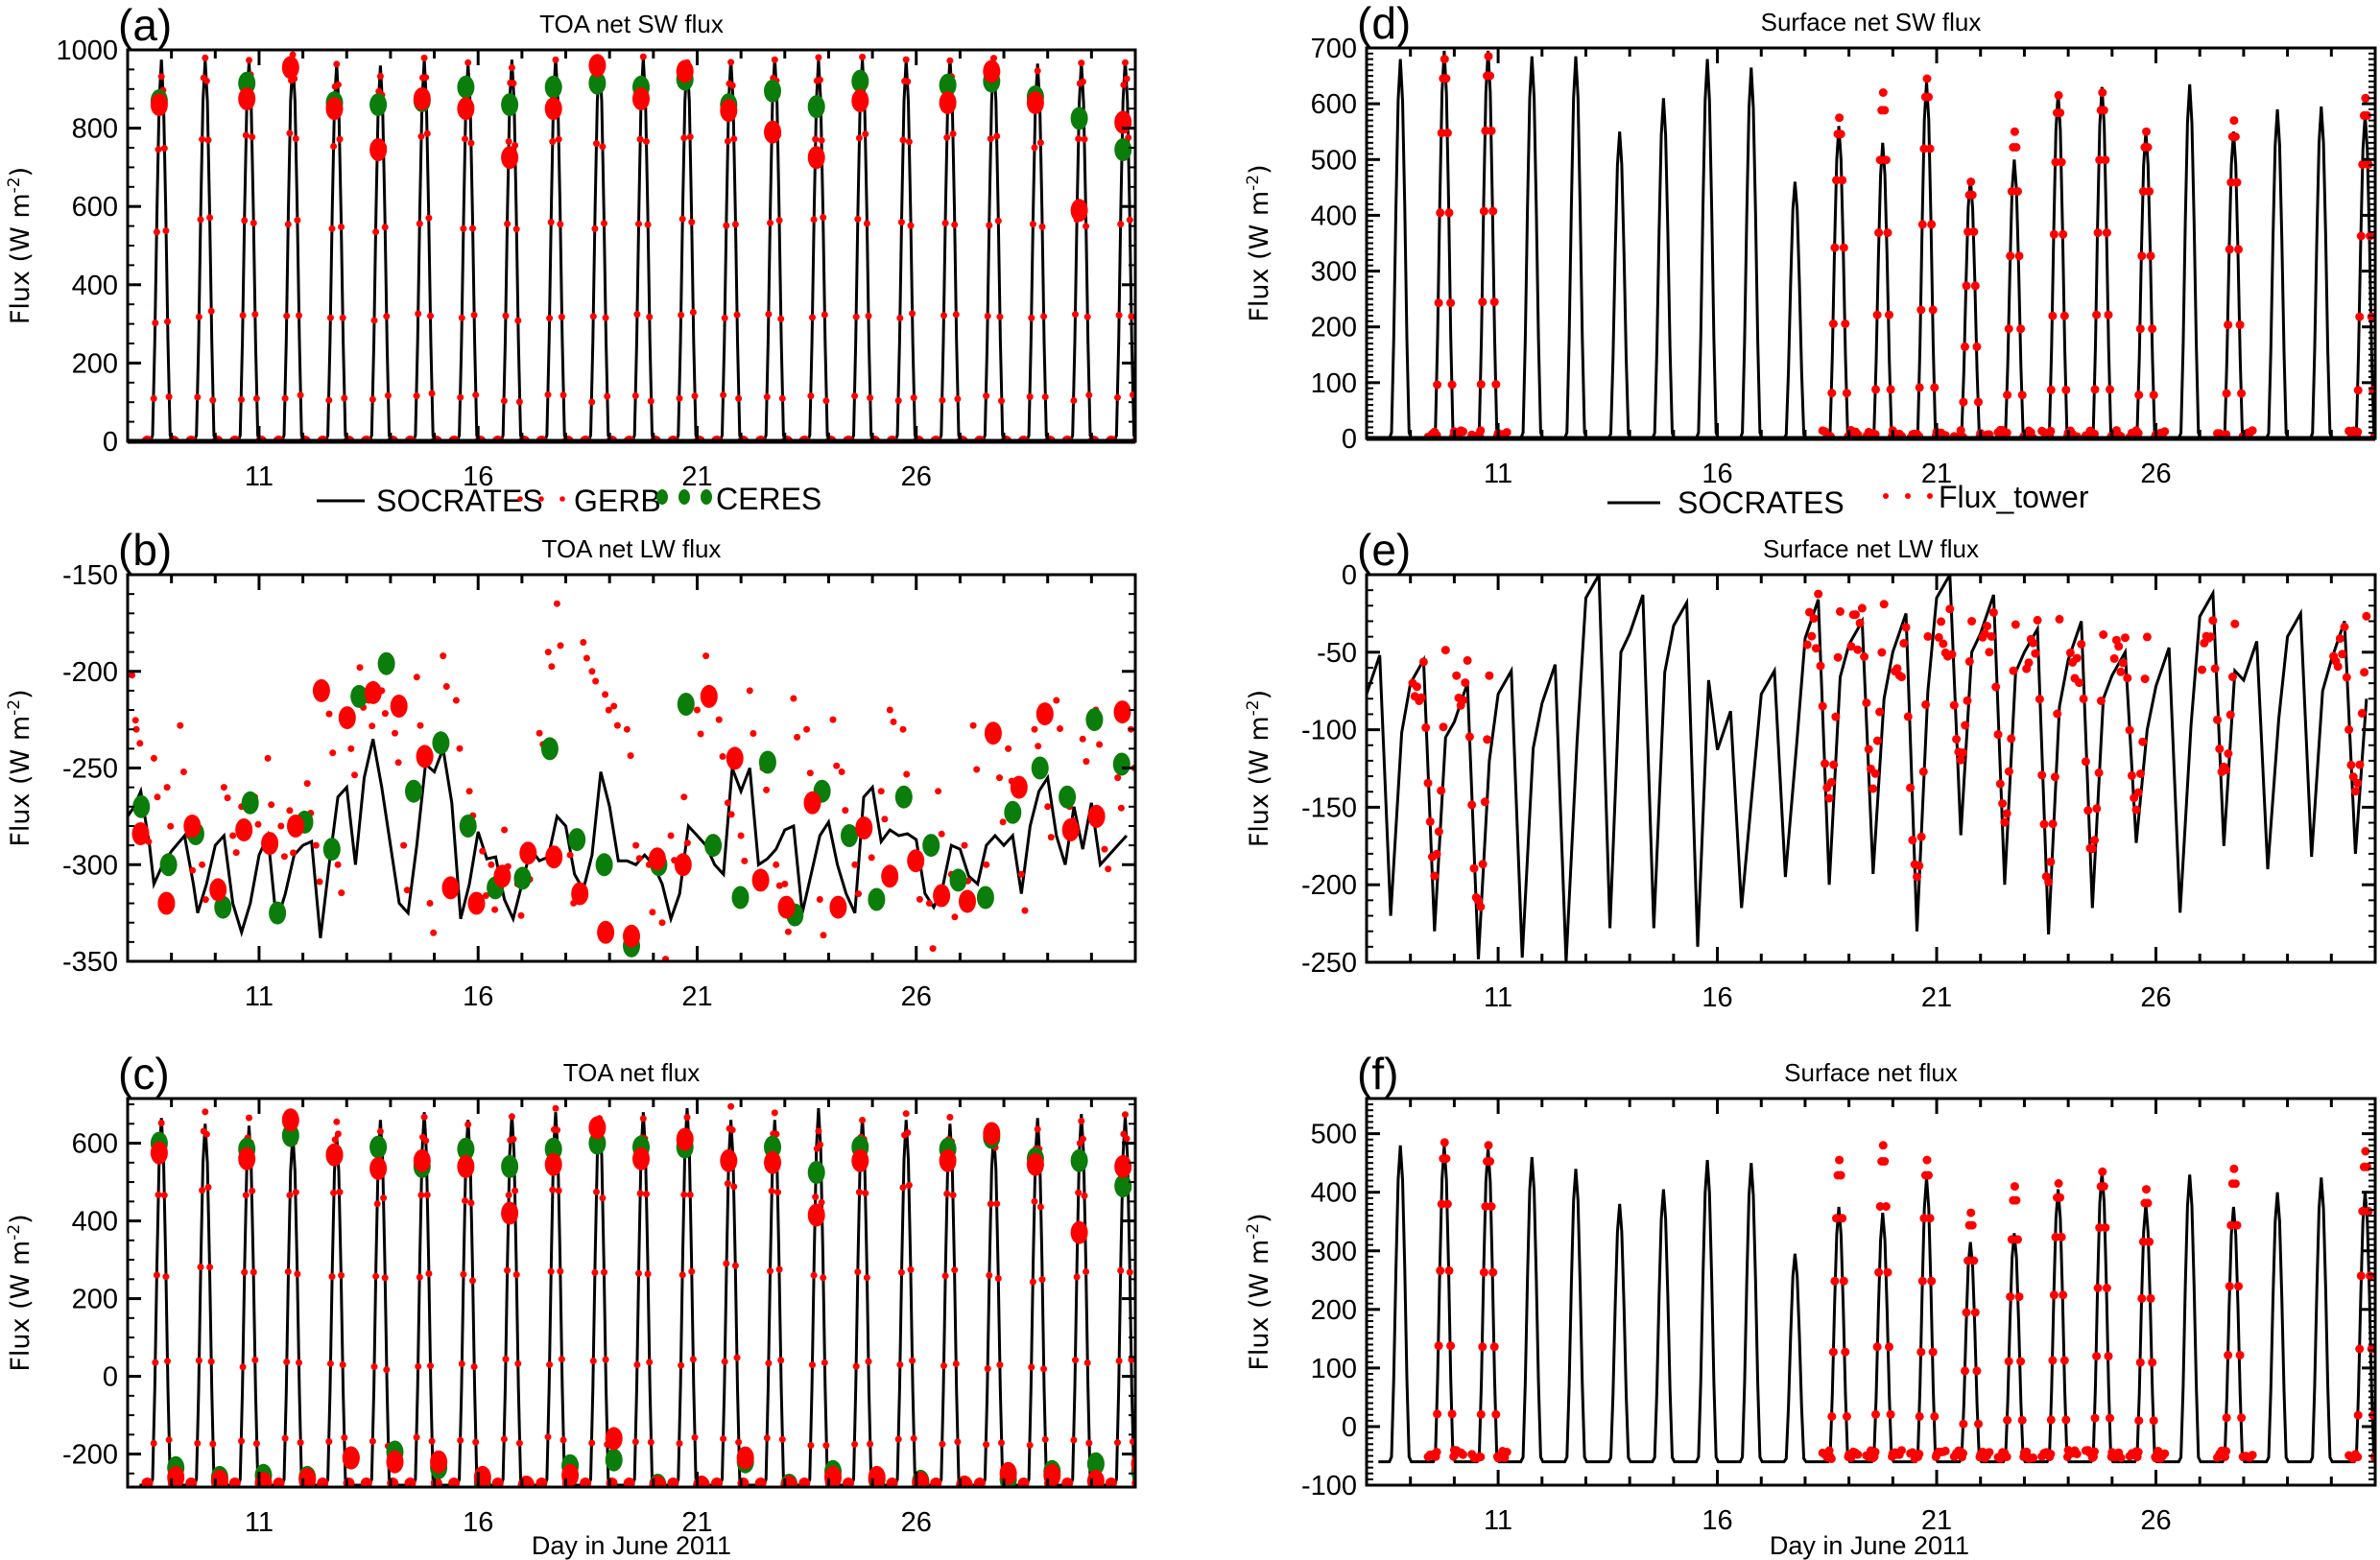 The width and height of the screenshot is (2380, 1560). Describe the element at coordinates (1334, 216) in the screenshot. I see `y-tick-label: 400` at that location.